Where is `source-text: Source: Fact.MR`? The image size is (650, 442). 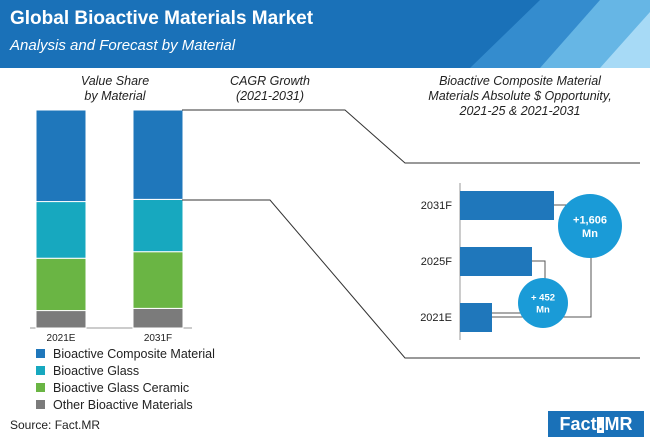 source-text: Source: Fact.MR is located at coordinates (55, 425).